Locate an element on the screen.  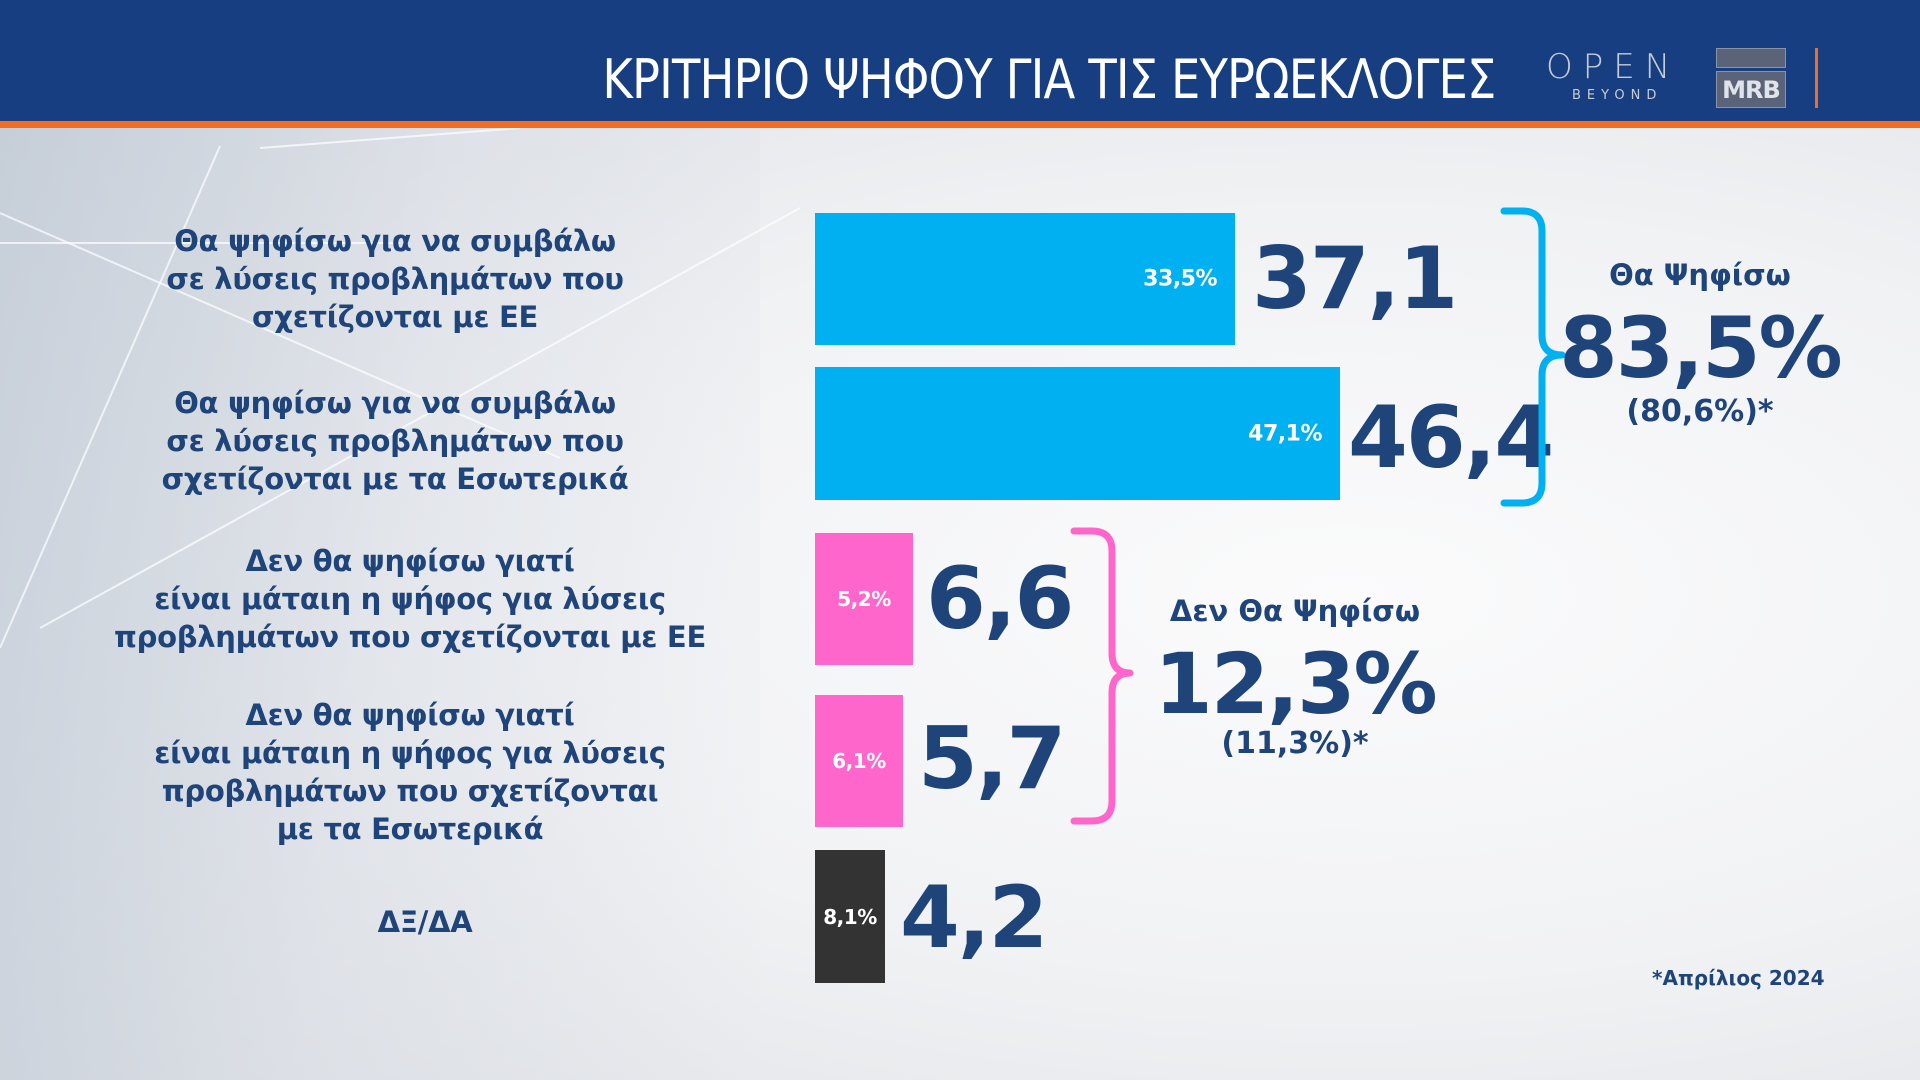
header-accent-stripe is located at coordinates (960, 124).